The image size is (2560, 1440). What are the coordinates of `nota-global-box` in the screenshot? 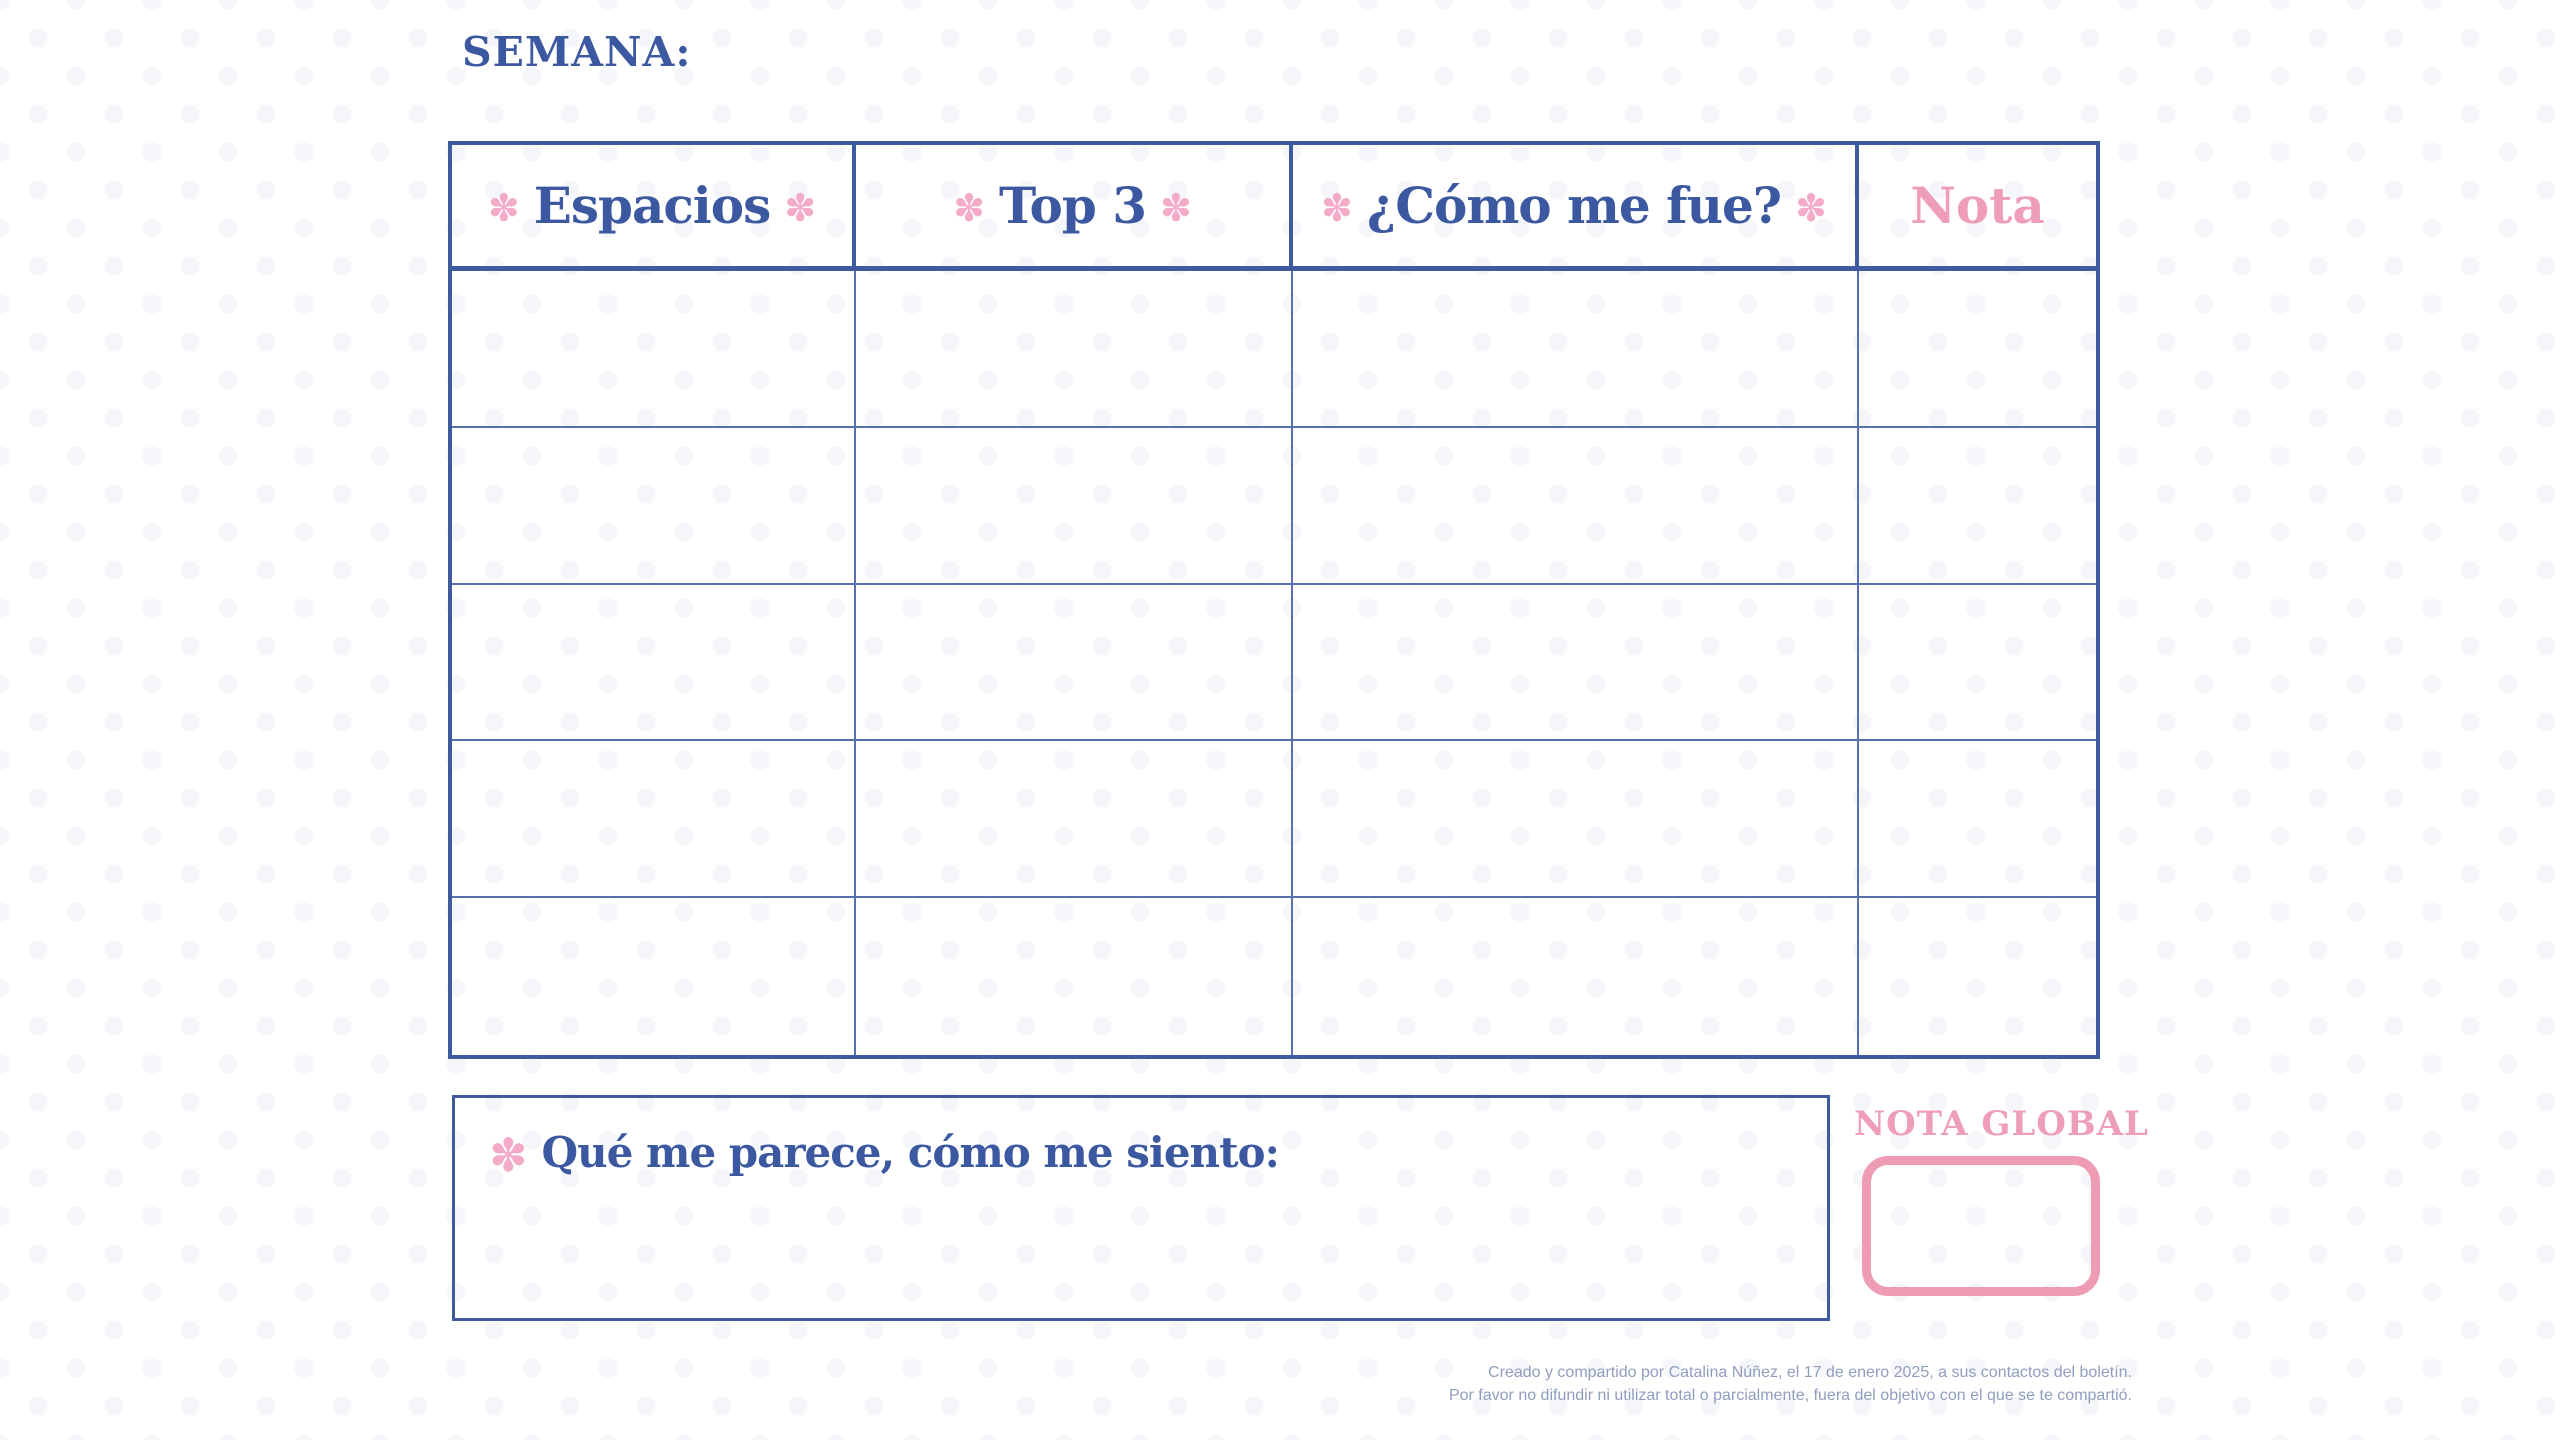 It's located at (1981, 1226).